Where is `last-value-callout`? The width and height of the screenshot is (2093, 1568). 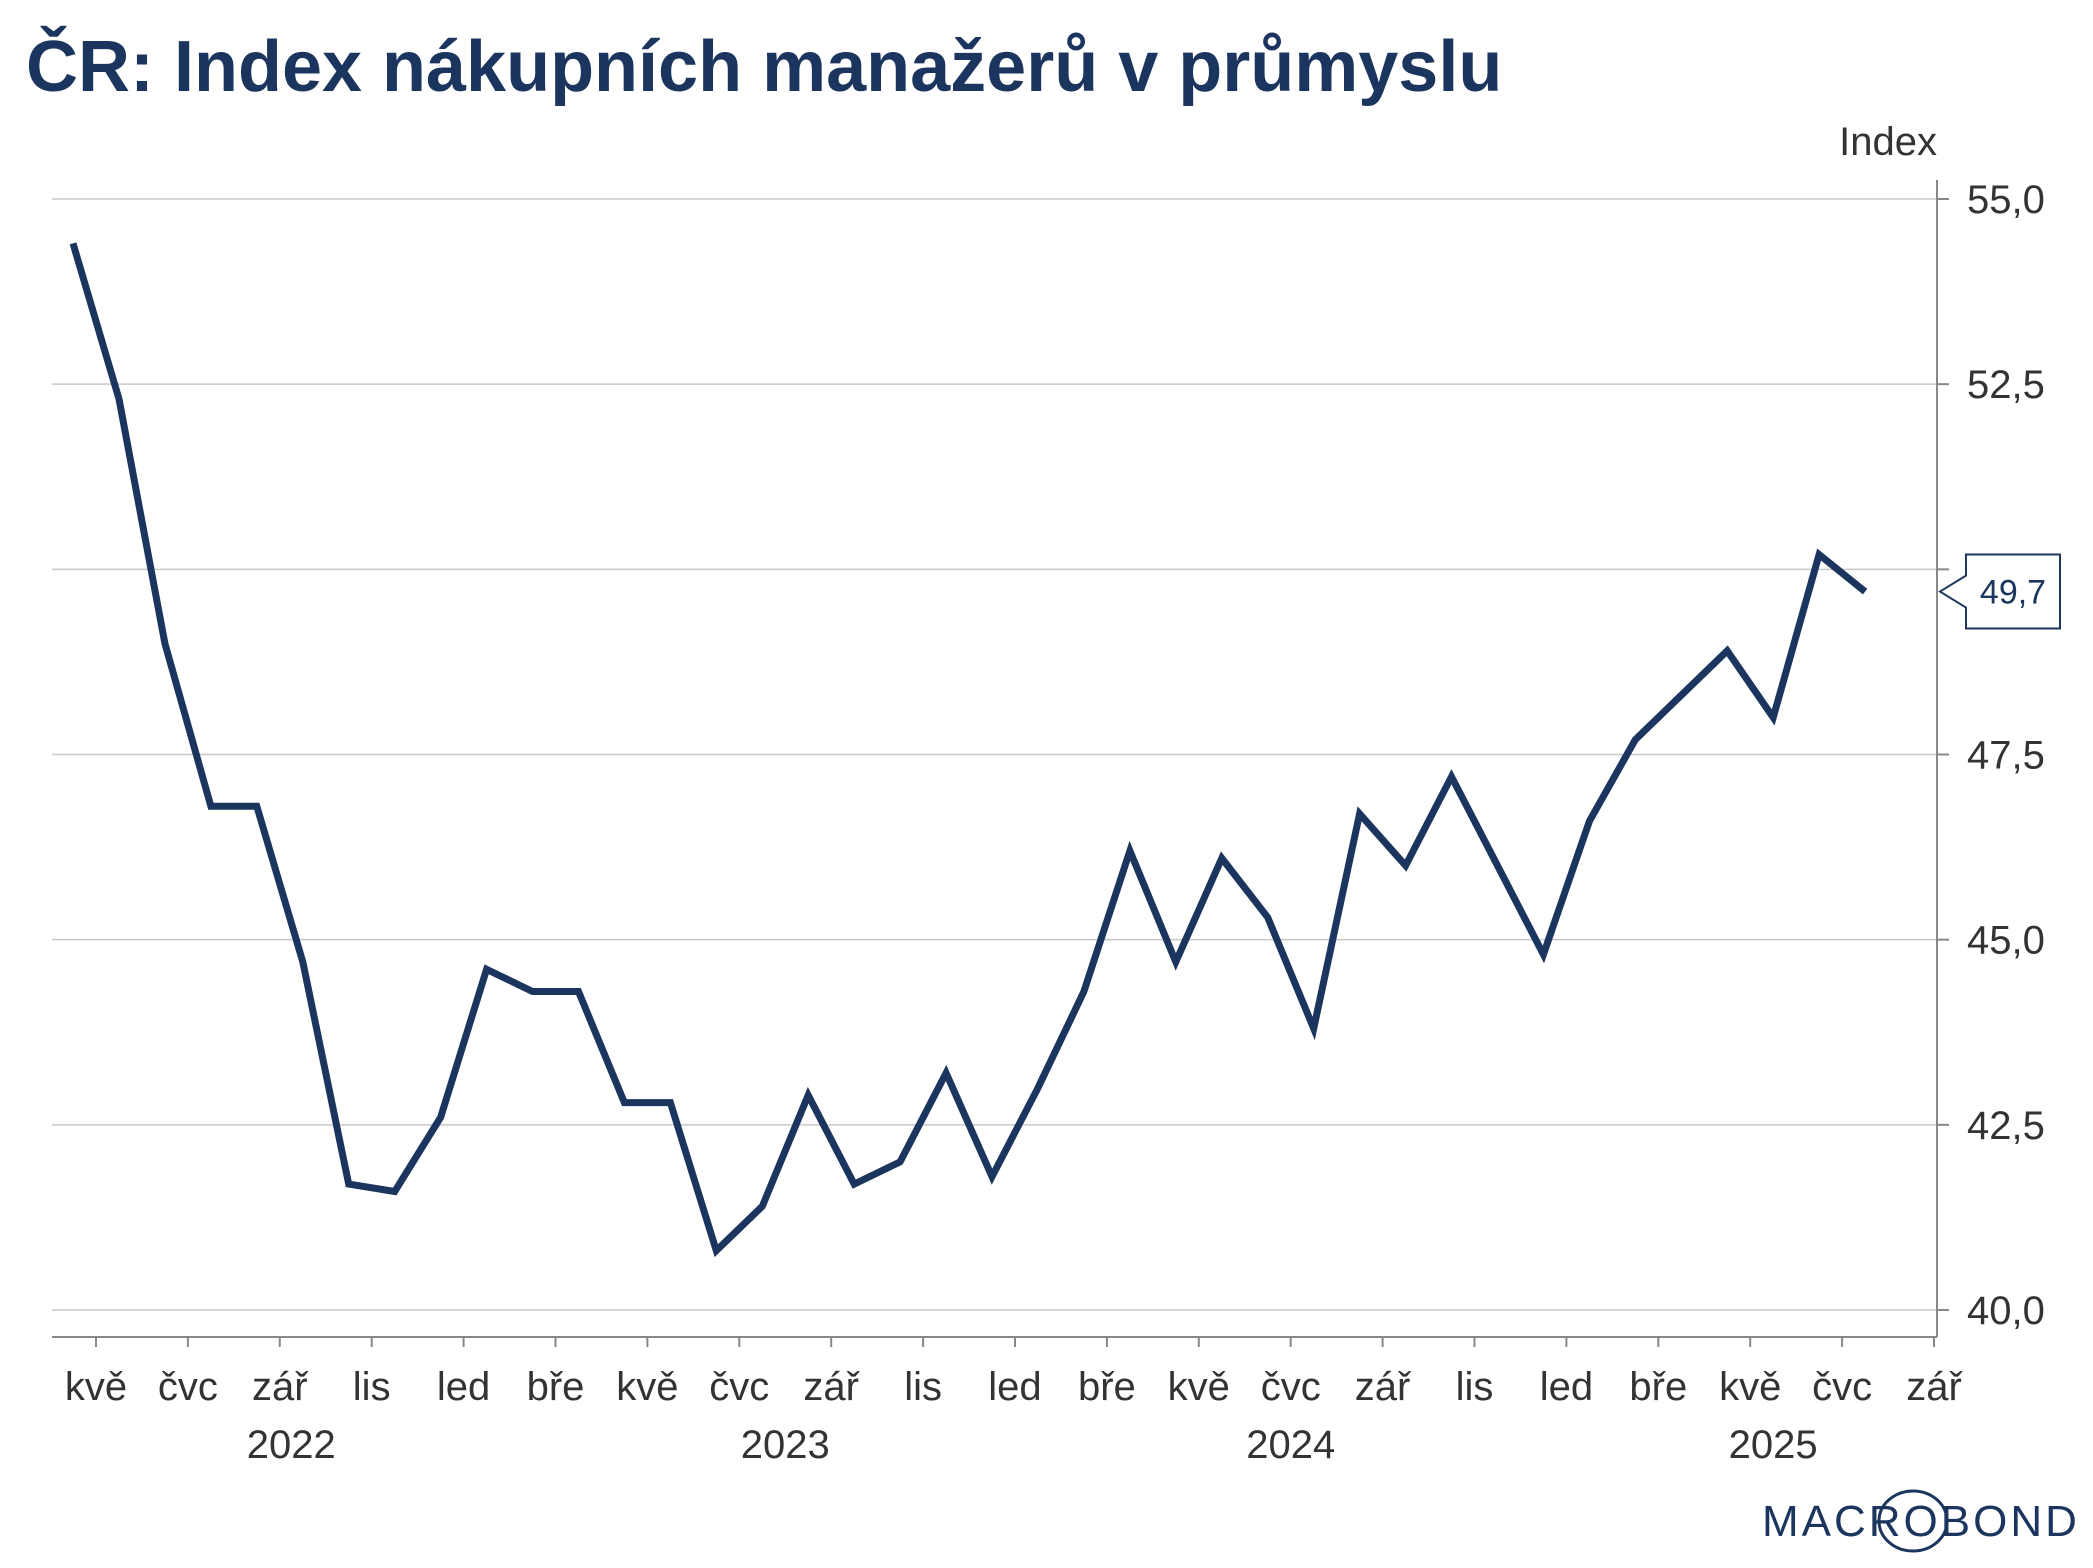 last-value-callout is located at coordinates (1999, 591).